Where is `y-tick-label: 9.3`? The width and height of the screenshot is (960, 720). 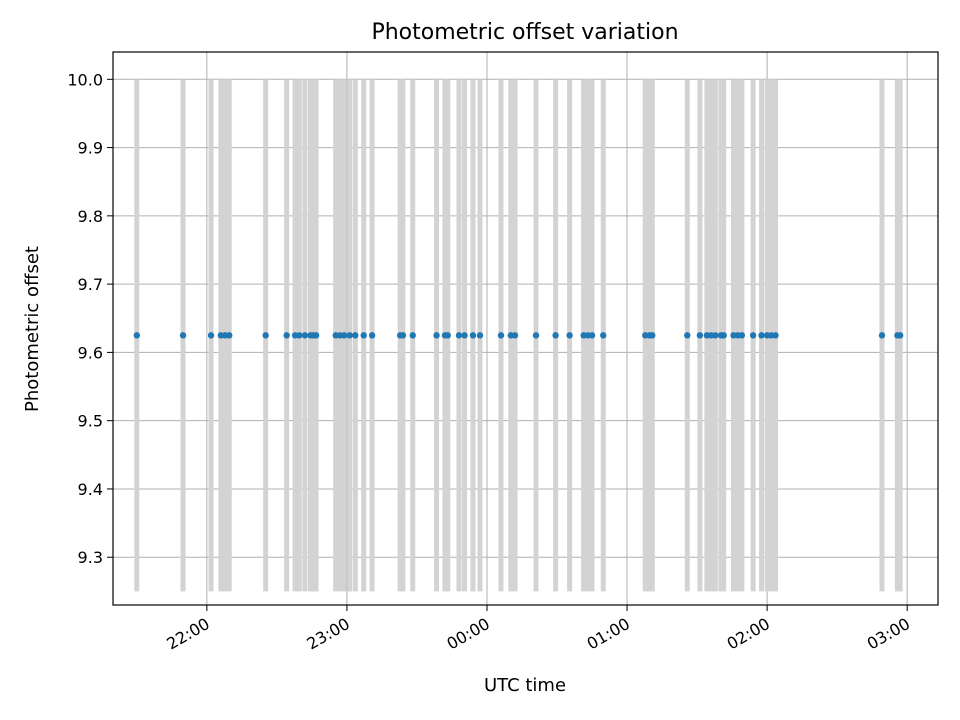
y-tick-label: 9.3 is located at coordinates (90, 557).